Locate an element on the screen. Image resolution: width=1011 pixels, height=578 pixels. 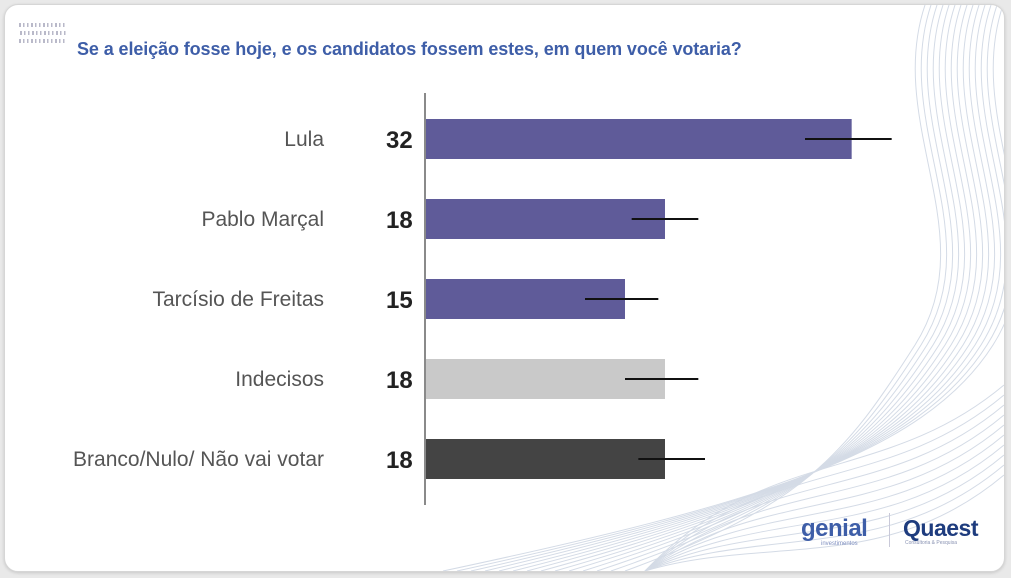
dot-grid-decoration is located at coordinates (42, 33).